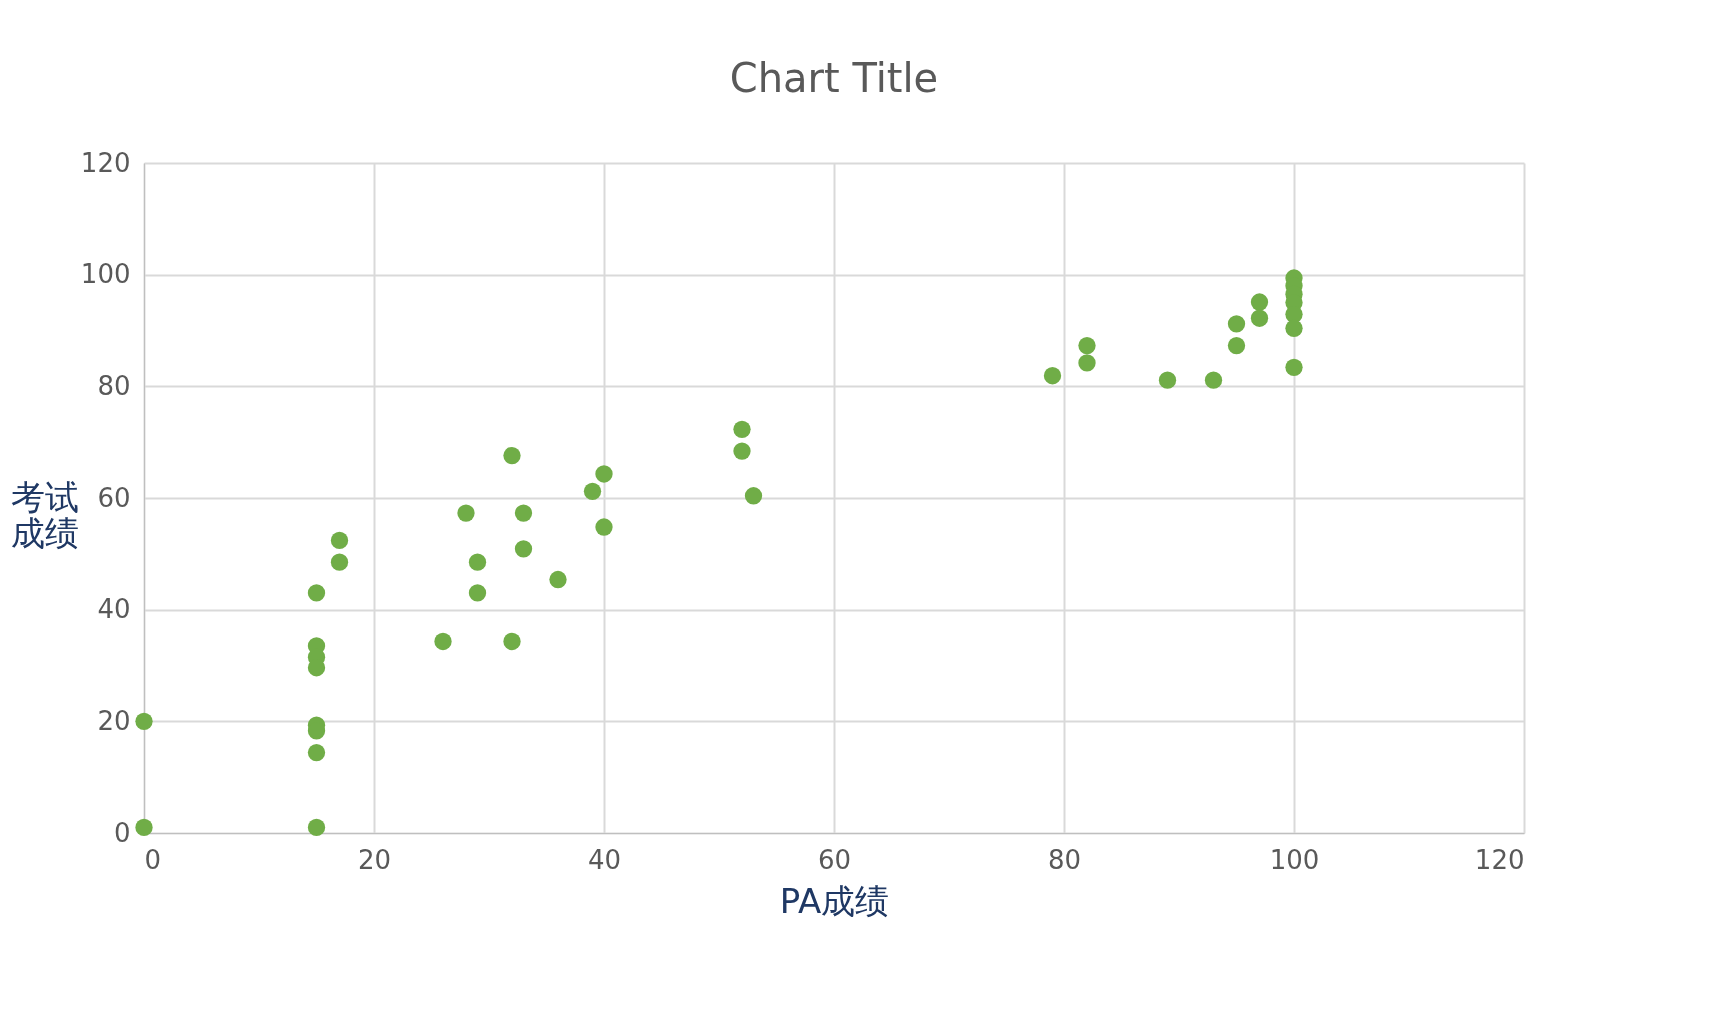 This screenshot has width=1712, height=1010. I want to click on x-tick-label: 120, so click(1499, 859).